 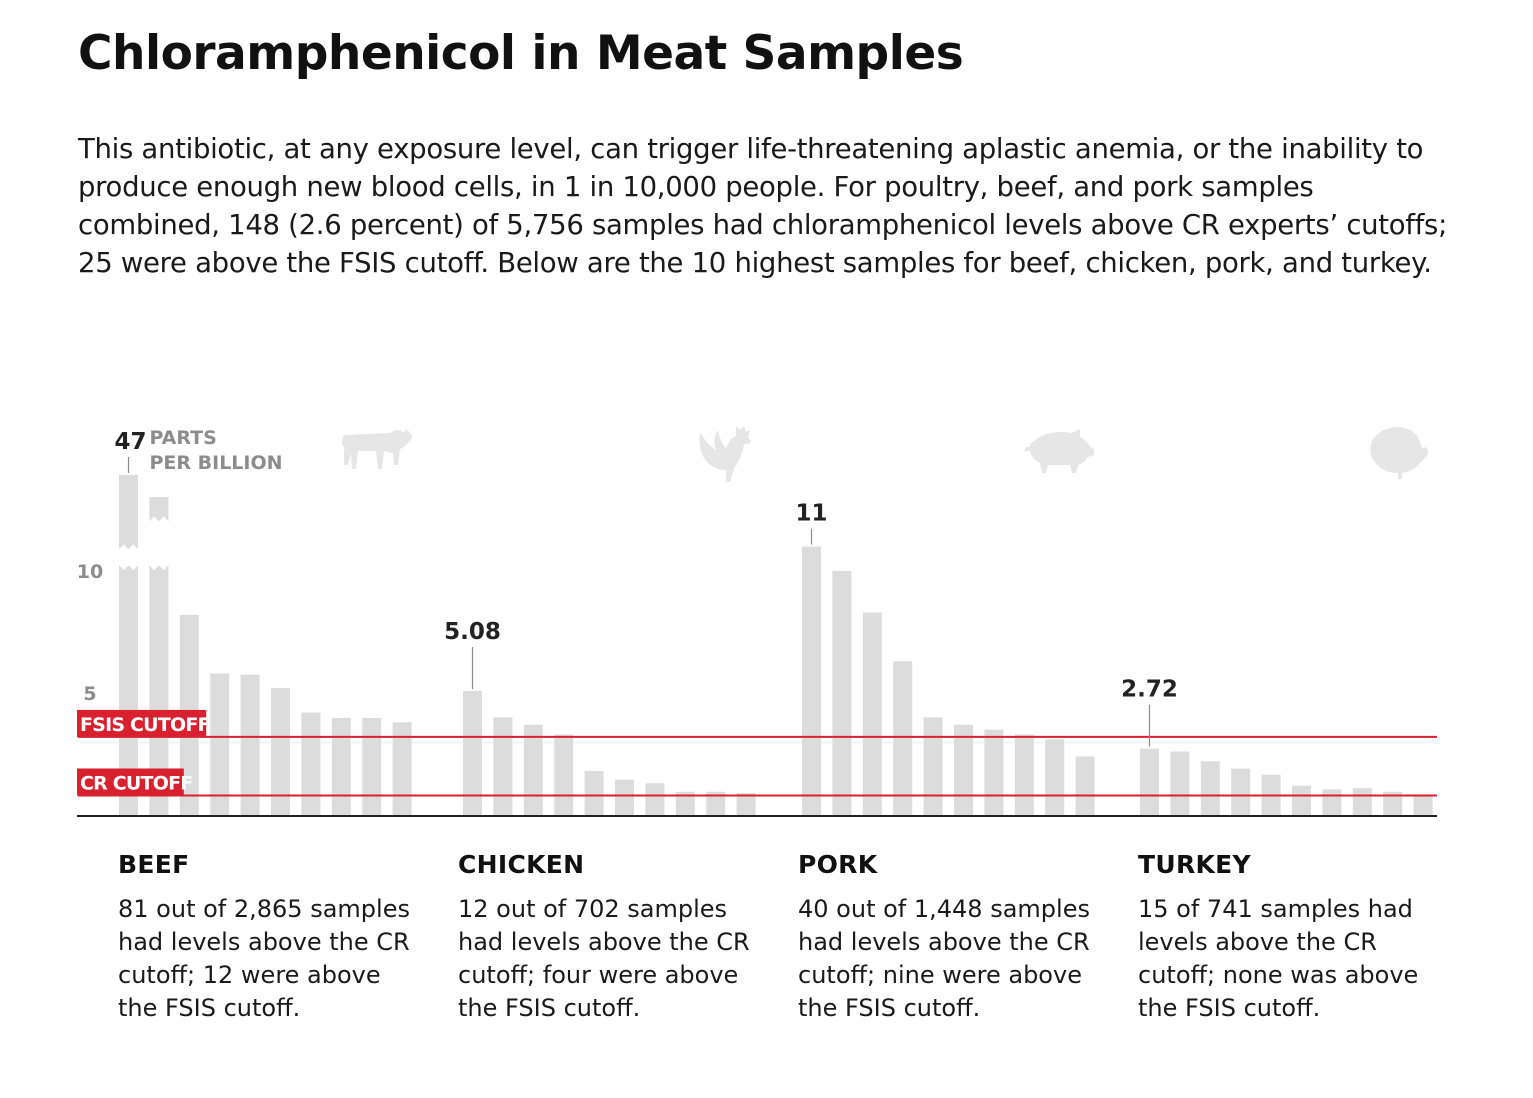 What do you see at coordinates (811, 514) in the screenshot?
I see `value-label: 11` at bounding box center [811, 514].